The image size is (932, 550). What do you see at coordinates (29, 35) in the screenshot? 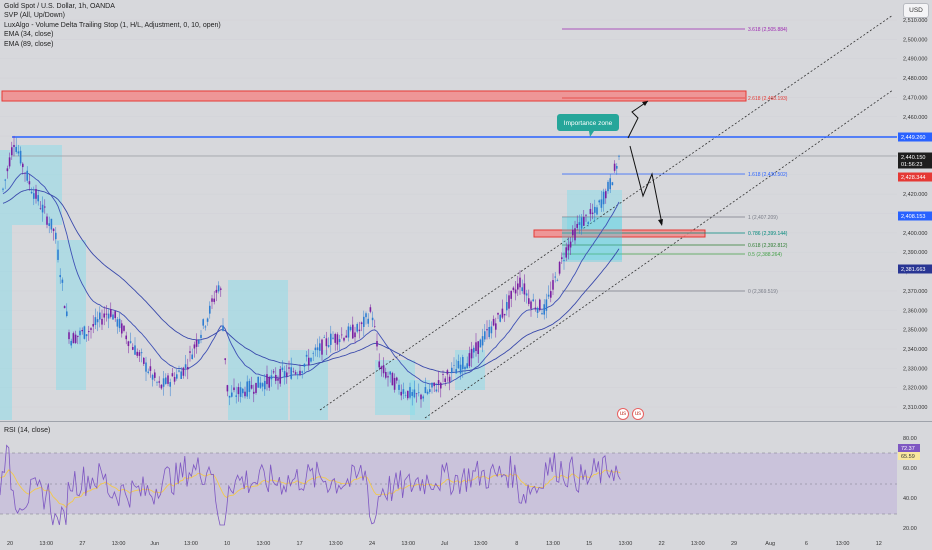
I see `ema34-indicator: EMA (34, close)` at bounding box center [29, 35].